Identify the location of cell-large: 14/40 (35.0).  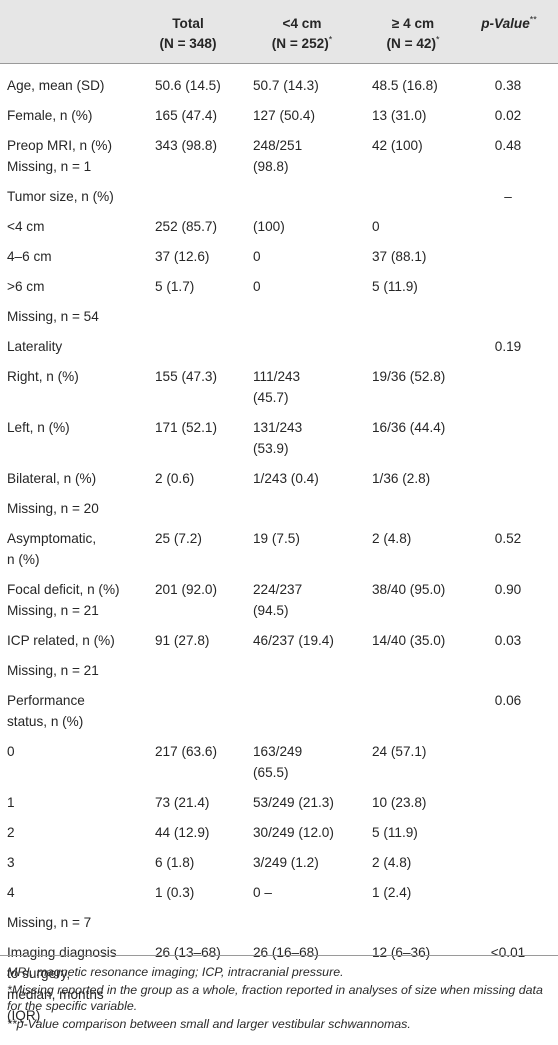
(408, 640).